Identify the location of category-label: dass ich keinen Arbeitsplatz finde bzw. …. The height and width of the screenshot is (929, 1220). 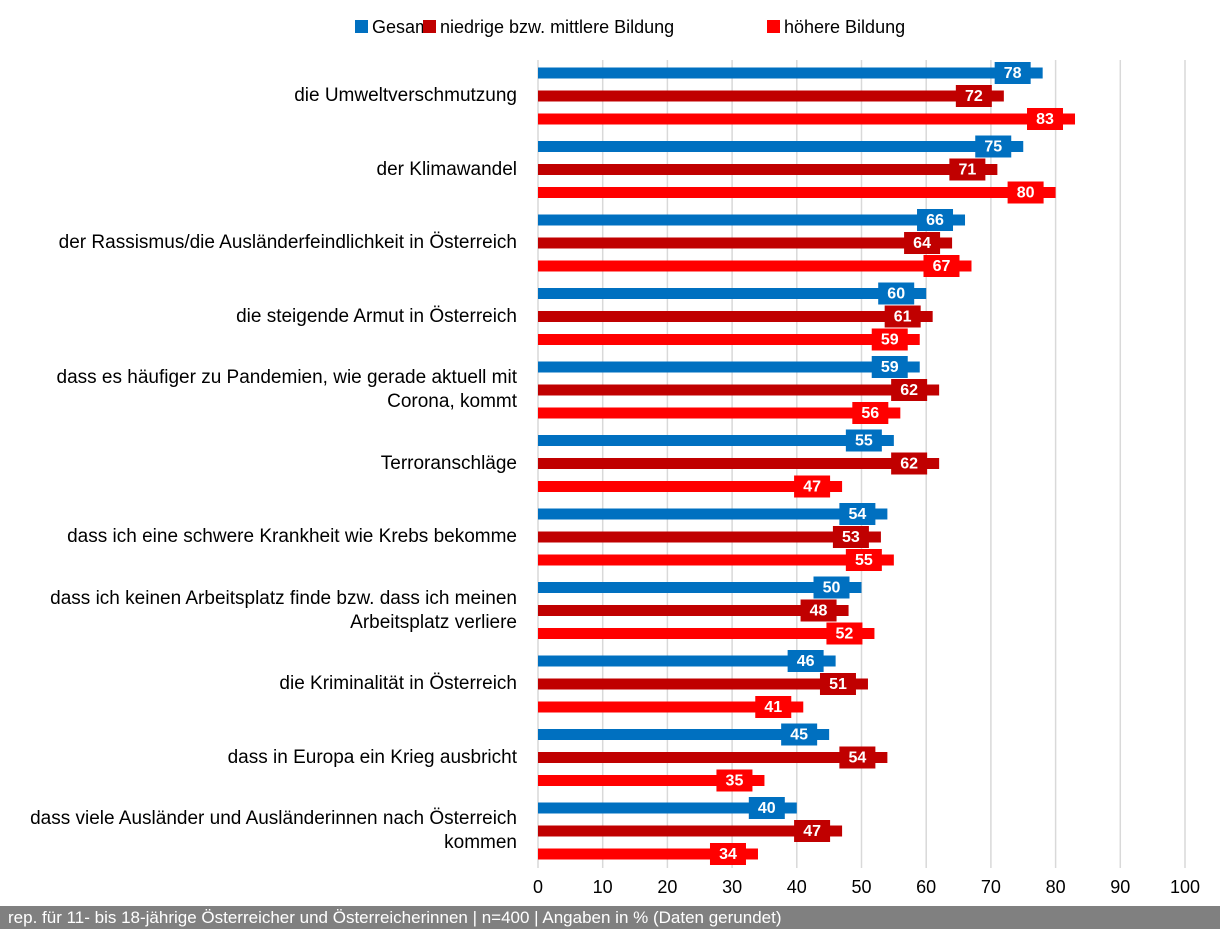
(283, 610).